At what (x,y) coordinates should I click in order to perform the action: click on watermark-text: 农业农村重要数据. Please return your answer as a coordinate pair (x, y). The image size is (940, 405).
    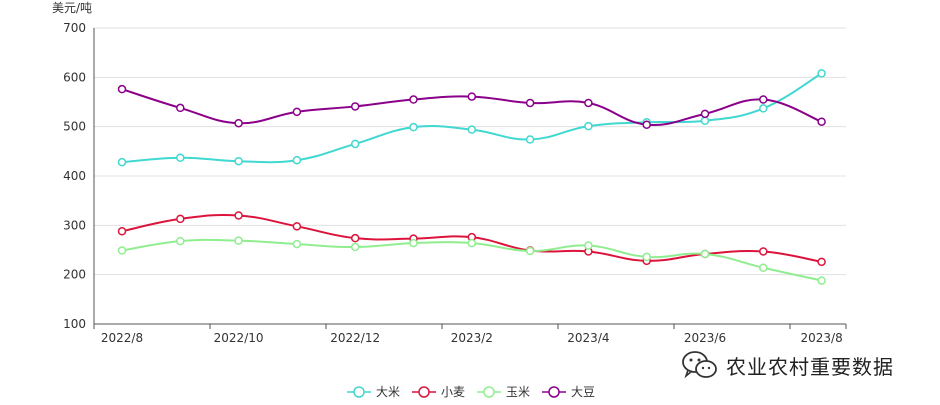
    Looking at the image, I should click on (810, 366).